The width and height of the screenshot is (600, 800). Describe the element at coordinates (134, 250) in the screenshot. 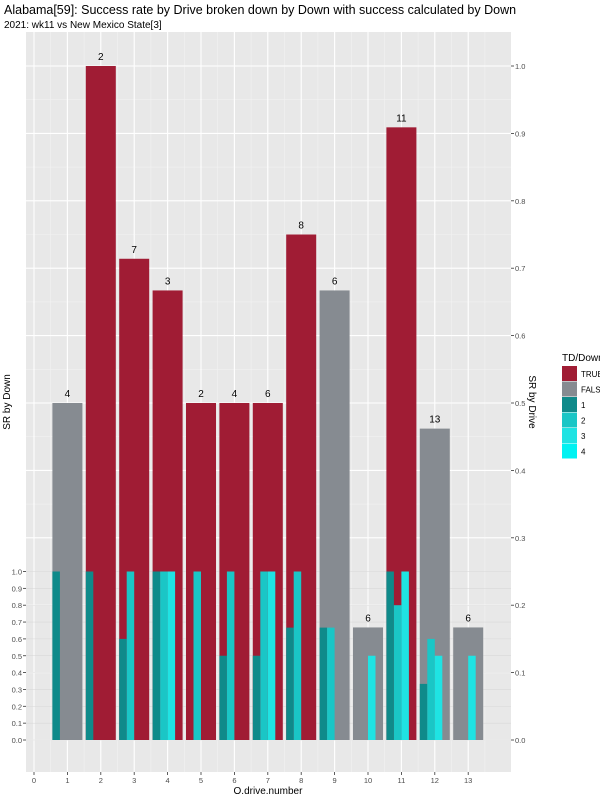

I see `drive-bar-label: 7` at that location.